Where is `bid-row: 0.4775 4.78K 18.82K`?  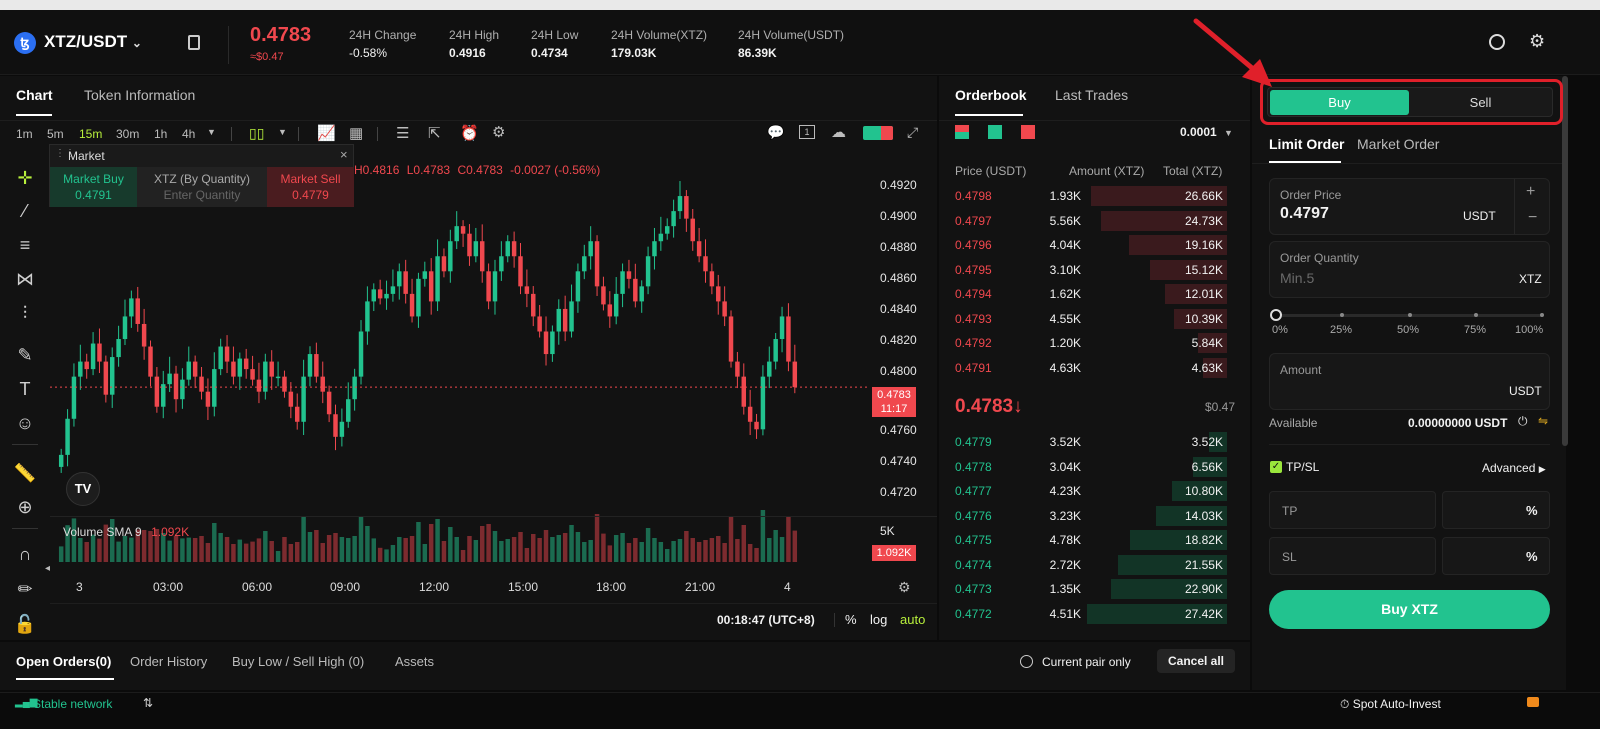
bid-row: 0.4775 4.78K 18.82K is located at coordinates (1089, 540).